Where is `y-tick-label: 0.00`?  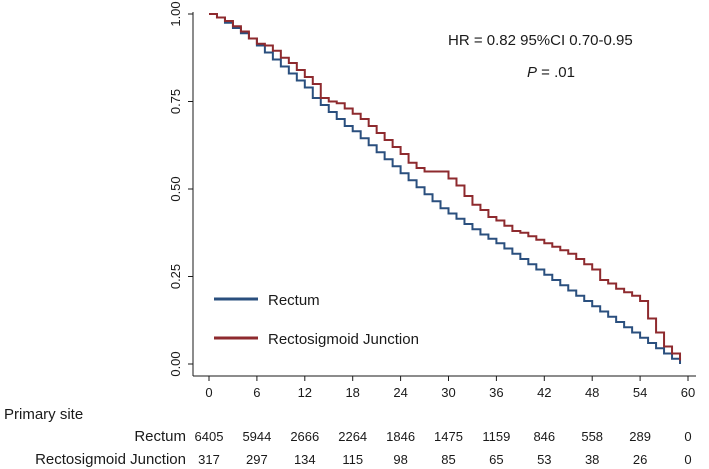
y-tick-label: 0.00 is located at coordinates (175, 363).